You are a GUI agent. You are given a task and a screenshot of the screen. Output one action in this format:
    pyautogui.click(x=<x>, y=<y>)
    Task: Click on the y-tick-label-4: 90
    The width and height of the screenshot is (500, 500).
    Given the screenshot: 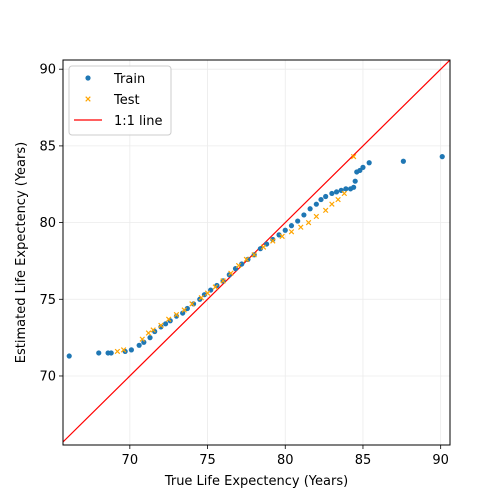 What is the action you would take?
    pyautogui.click(x=47, y=70)
    